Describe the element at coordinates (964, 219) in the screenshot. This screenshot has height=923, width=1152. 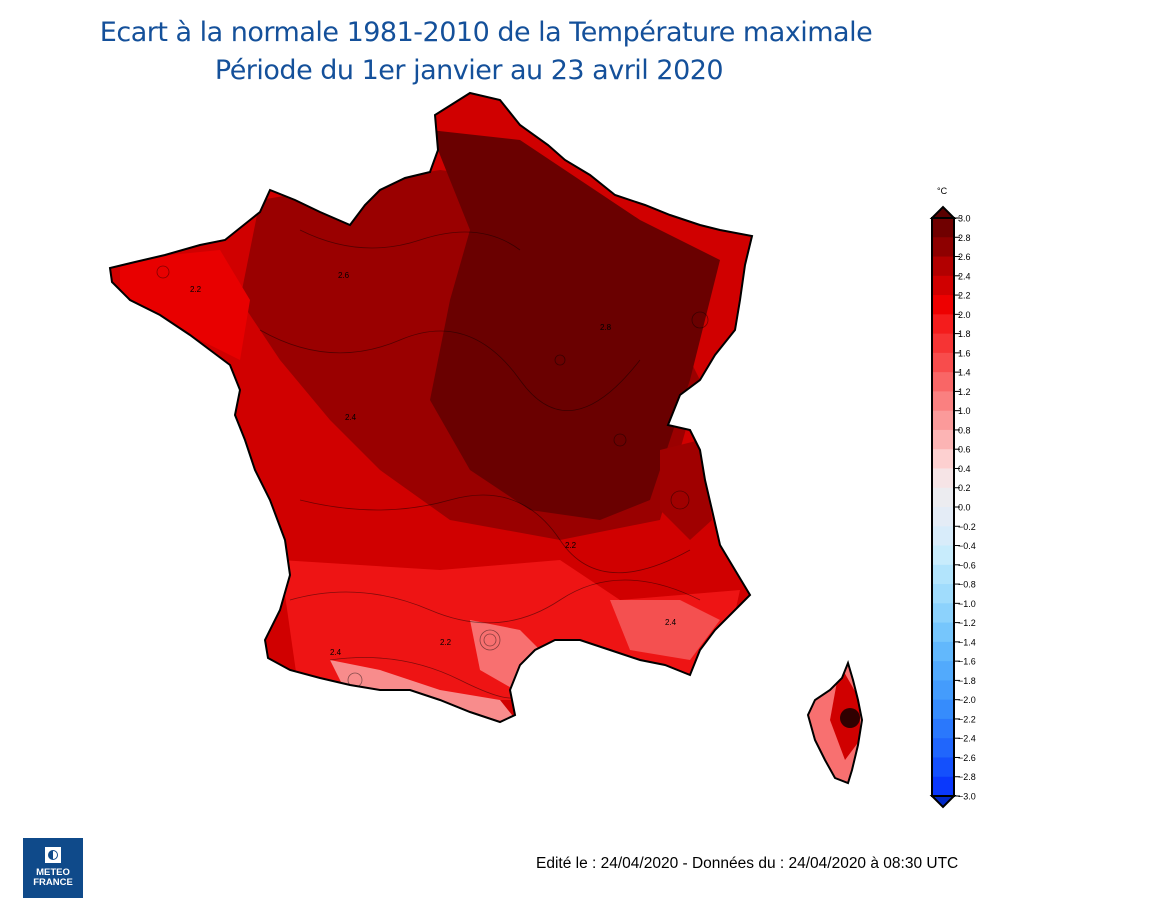
I see `colorbar-tick-label: 3.0` at that location.